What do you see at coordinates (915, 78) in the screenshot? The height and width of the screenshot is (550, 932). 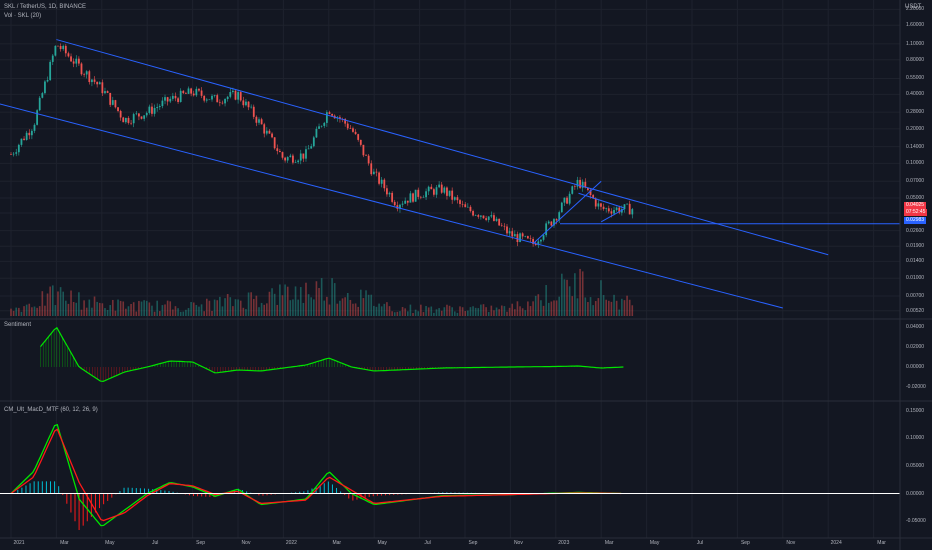 I see `price-tick-label: 0.55000` at bounding box center [915, 78].